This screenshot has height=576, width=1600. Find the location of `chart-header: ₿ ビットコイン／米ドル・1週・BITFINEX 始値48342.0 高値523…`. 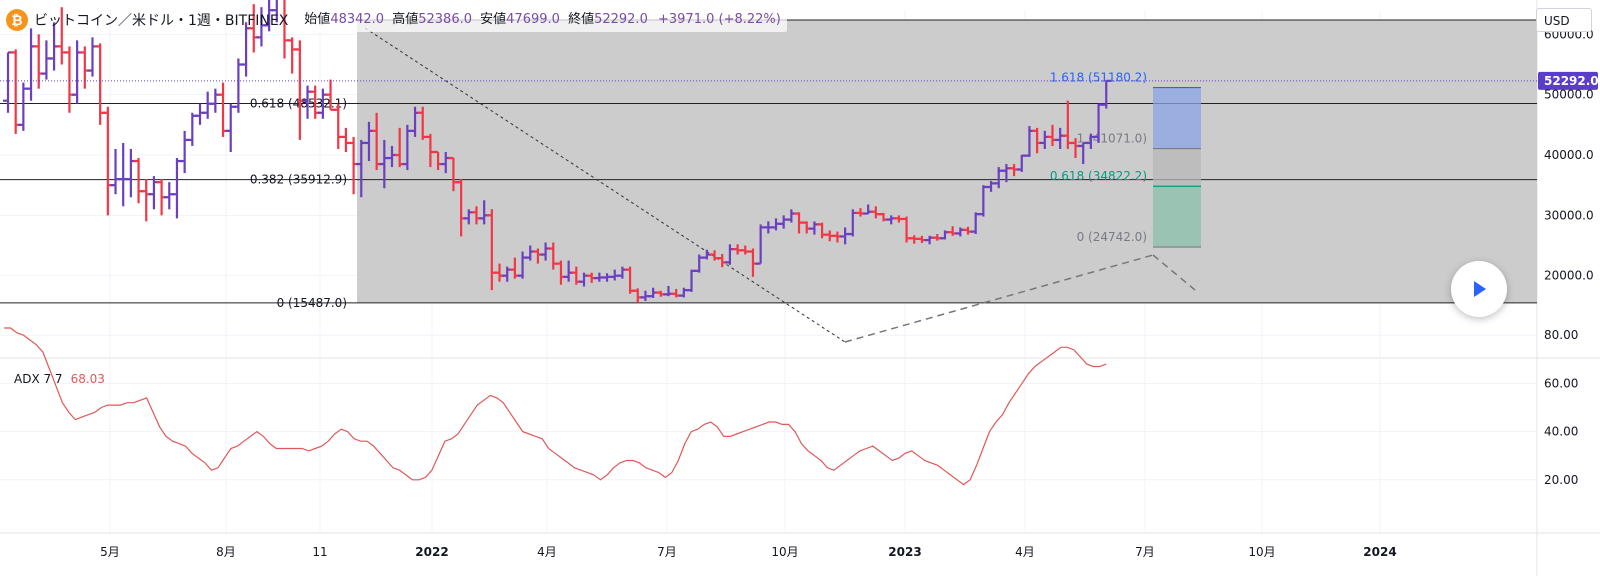

chart-header: ₿ ビットコイン／米ドル・1週・BITFINEX 始値48342.0 高値523… is located at coordinates (396, 20).